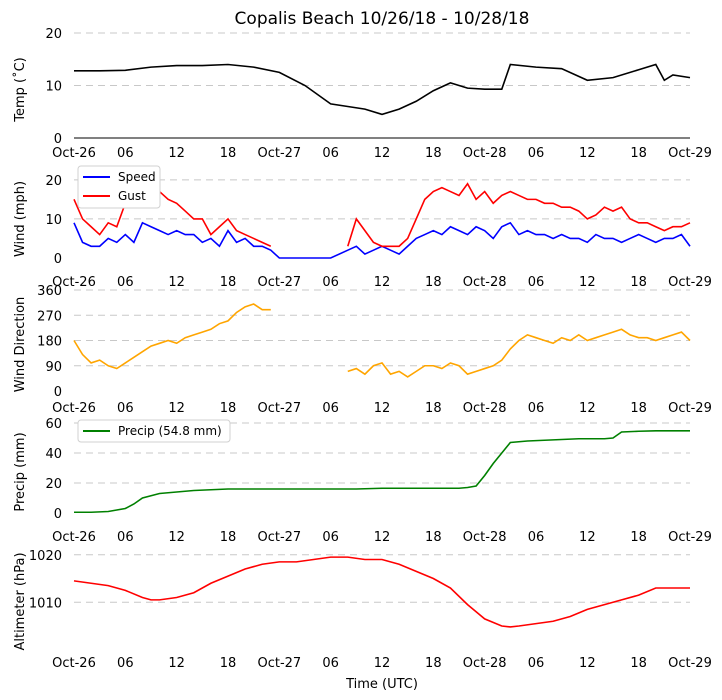  What do you see at coordinates (53, 424) in the screenshot?
I see `y-tick-label-precip: 60` at bounding box center [53, 424].